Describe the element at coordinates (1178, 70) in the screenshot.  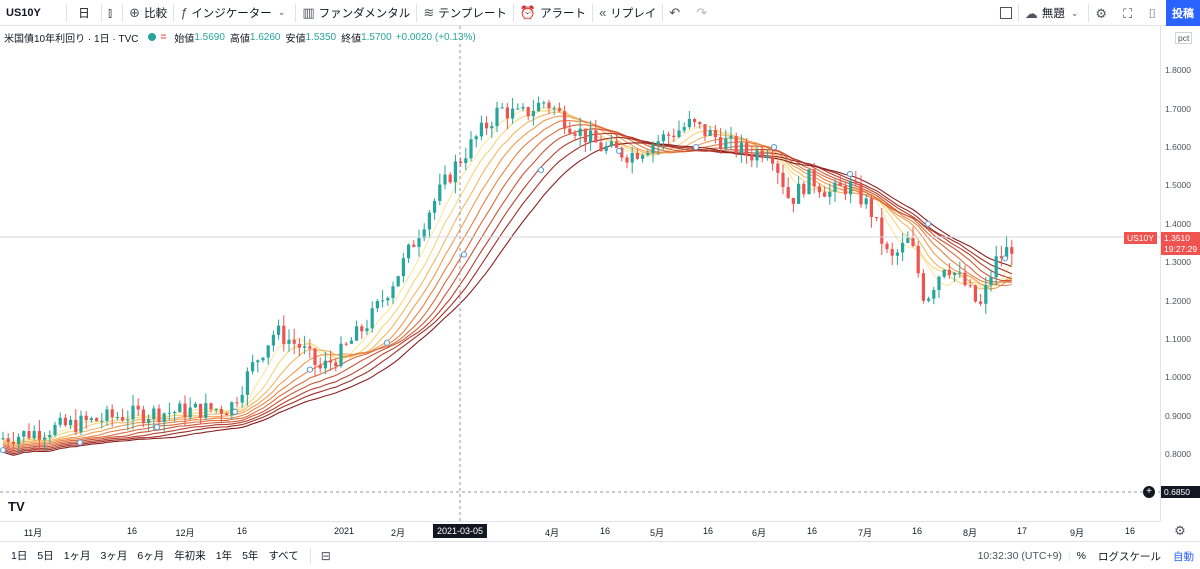
I see `price-tick-label: 1.8000` at that location.